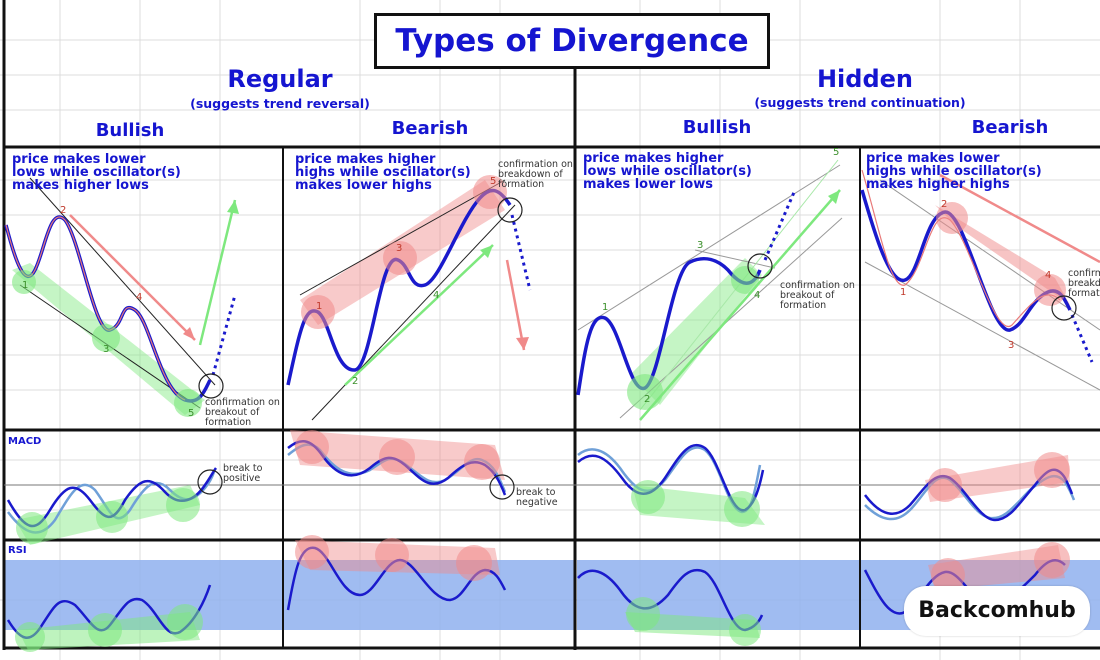 The height and width of the screenshot is (660, 1100). I want to click on hidden-bearish-confirmation-note: confirm breakd formati, so click(1084, 283).